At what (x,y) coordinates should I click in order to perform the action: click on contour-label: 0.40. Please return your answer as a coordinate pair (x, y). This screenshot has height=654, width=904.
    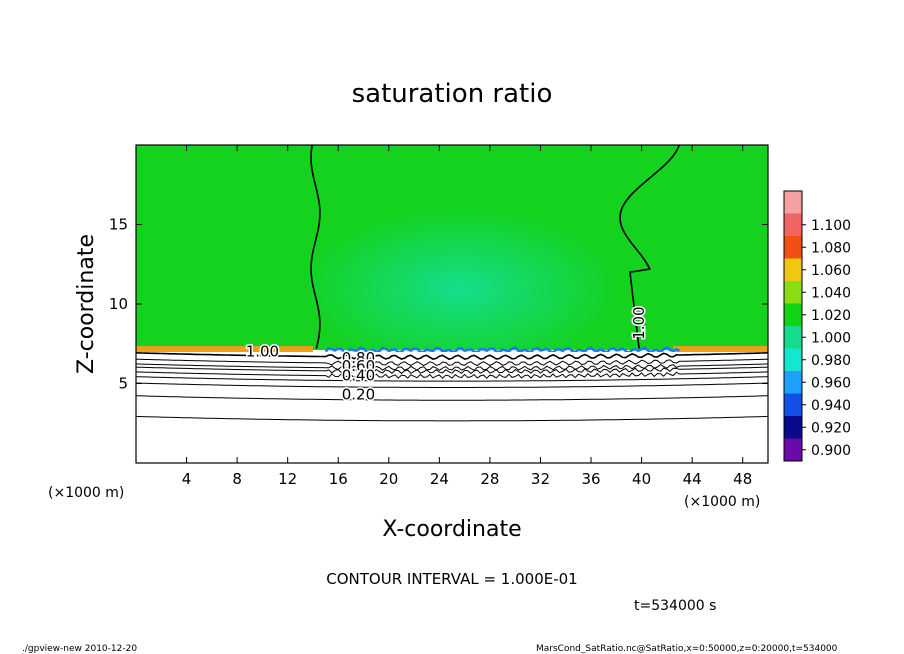
    Looking at the image, I should click on (358, 376).